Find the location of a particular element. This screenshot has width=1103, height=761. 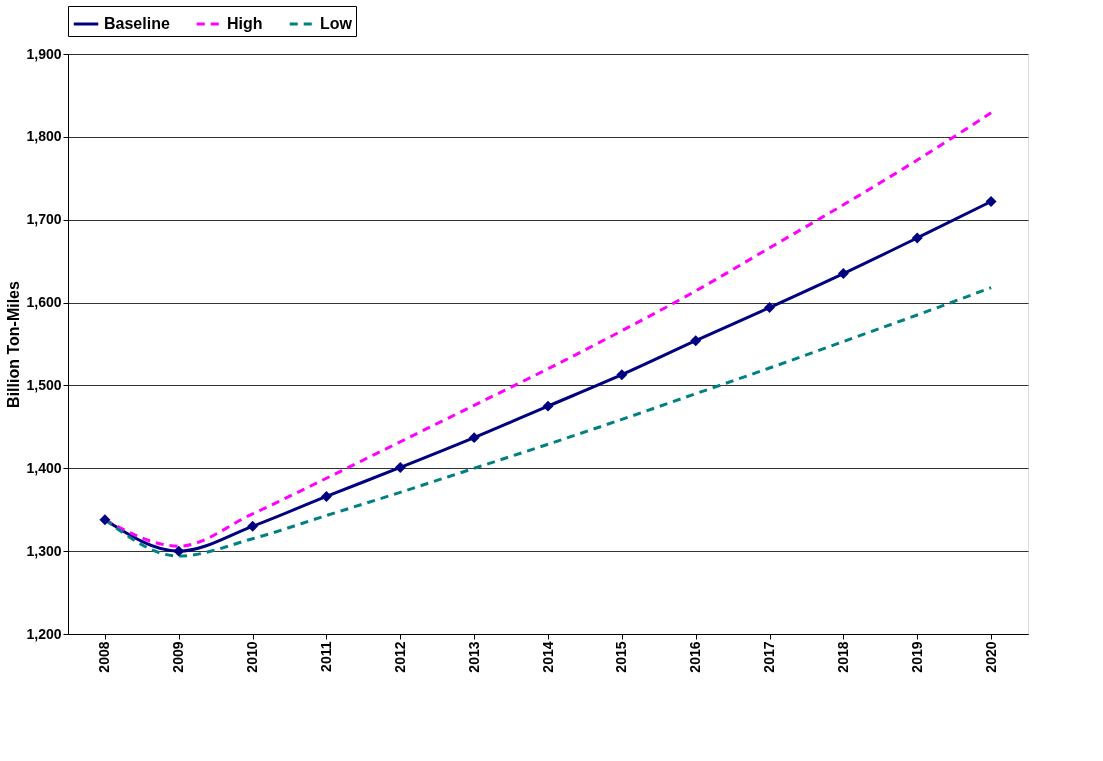

legend-label: High is located at coordinates (245, 23).